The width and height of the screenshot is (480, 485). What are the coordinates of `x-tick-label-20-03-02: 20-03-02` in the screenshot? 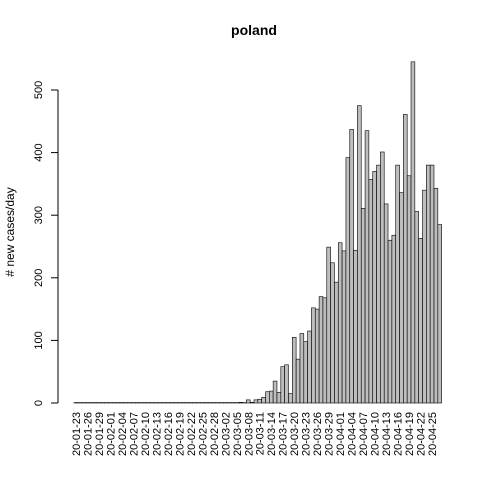 It's located at (226, 434).